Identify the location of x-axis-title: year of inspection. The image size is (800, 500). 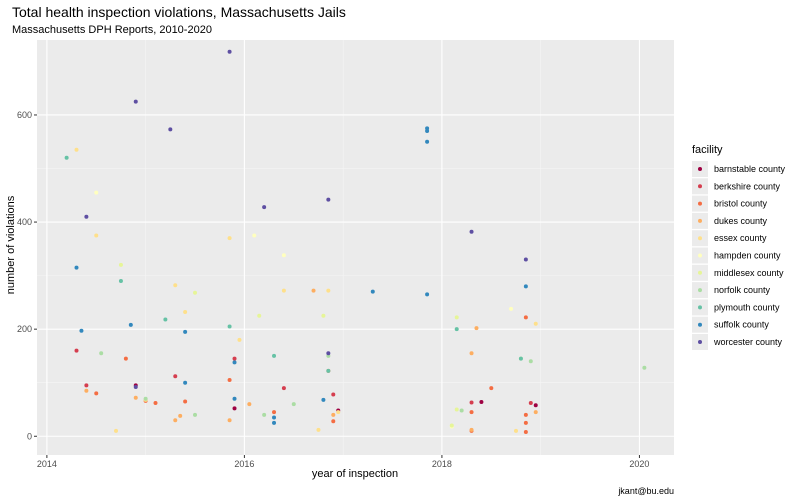
(355, 474).